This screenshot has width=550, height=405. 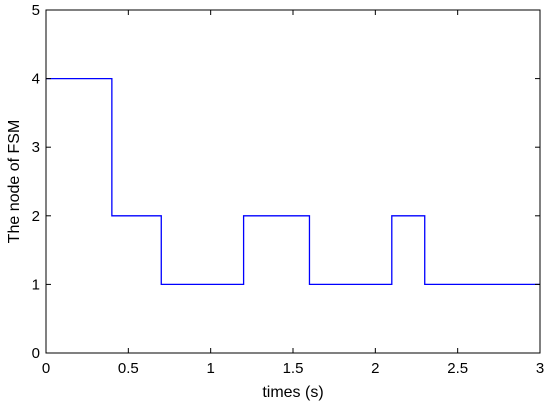 I want to click on x-tick-label: 0, so click(x=46, y=368).